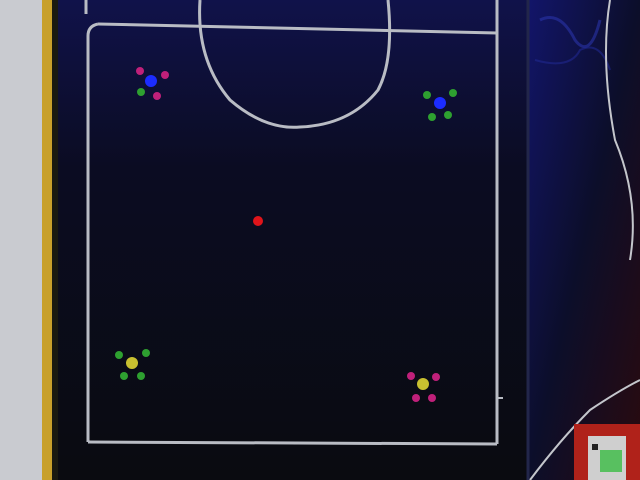 The width and height of the screenshot is (640, 480). What do you see at coordinates (297, 28) in the screenshot?
I see `halfway-line` at bounding box center [297, 28].